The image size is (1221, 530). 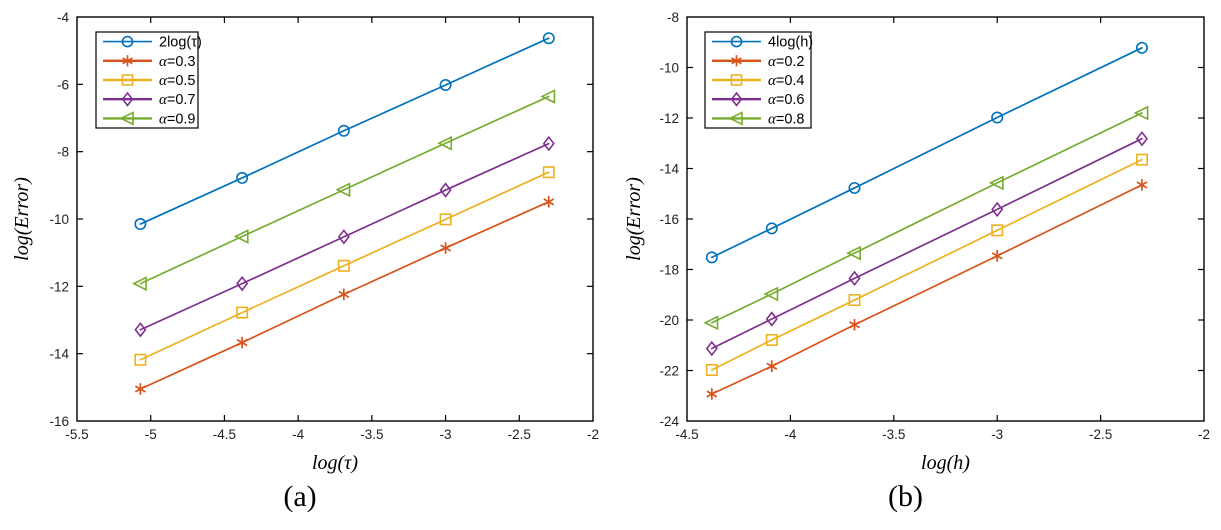 I want to click on y-tick-label: -8, so click(x=63, y=152).